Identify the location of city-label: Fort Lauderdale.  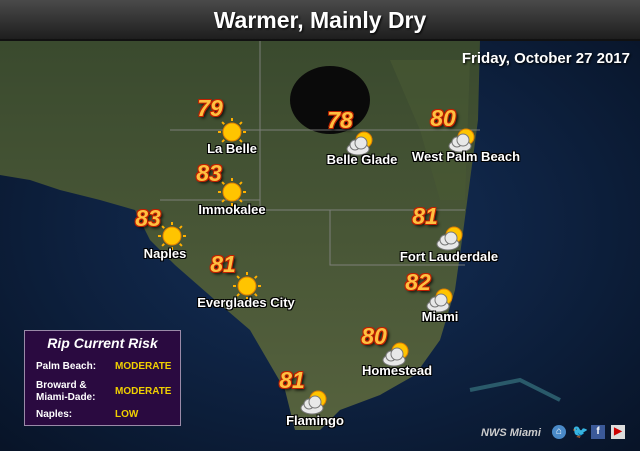
(449, 256).